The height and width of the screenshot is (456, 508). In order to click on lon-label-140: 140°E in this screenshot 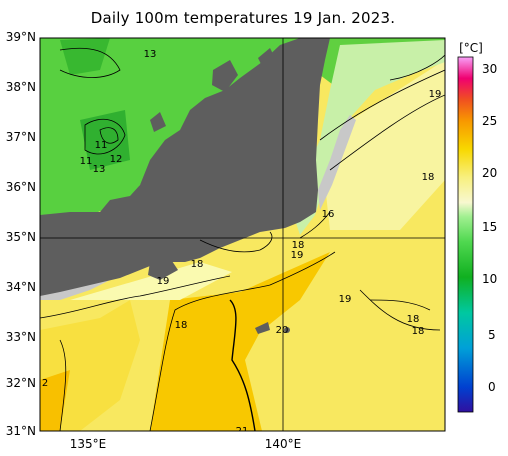, I will do `click(283, 444)`.